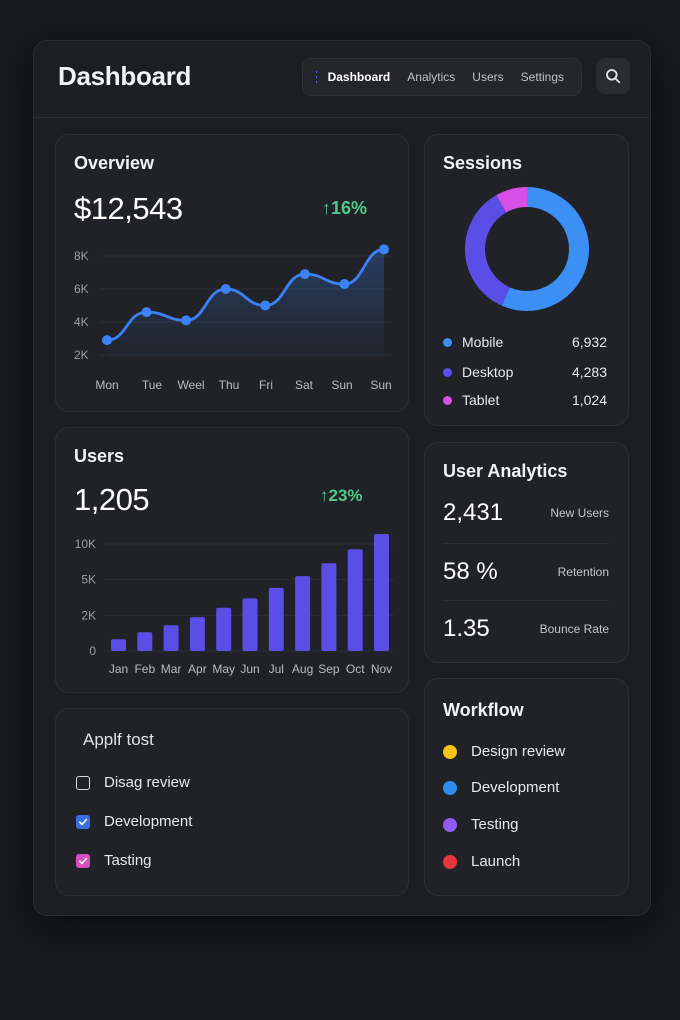  What do you see at coordinates (488, 372) in the screenshot?
I see `legend-label: Desktop` at bounding box center [488, 372].